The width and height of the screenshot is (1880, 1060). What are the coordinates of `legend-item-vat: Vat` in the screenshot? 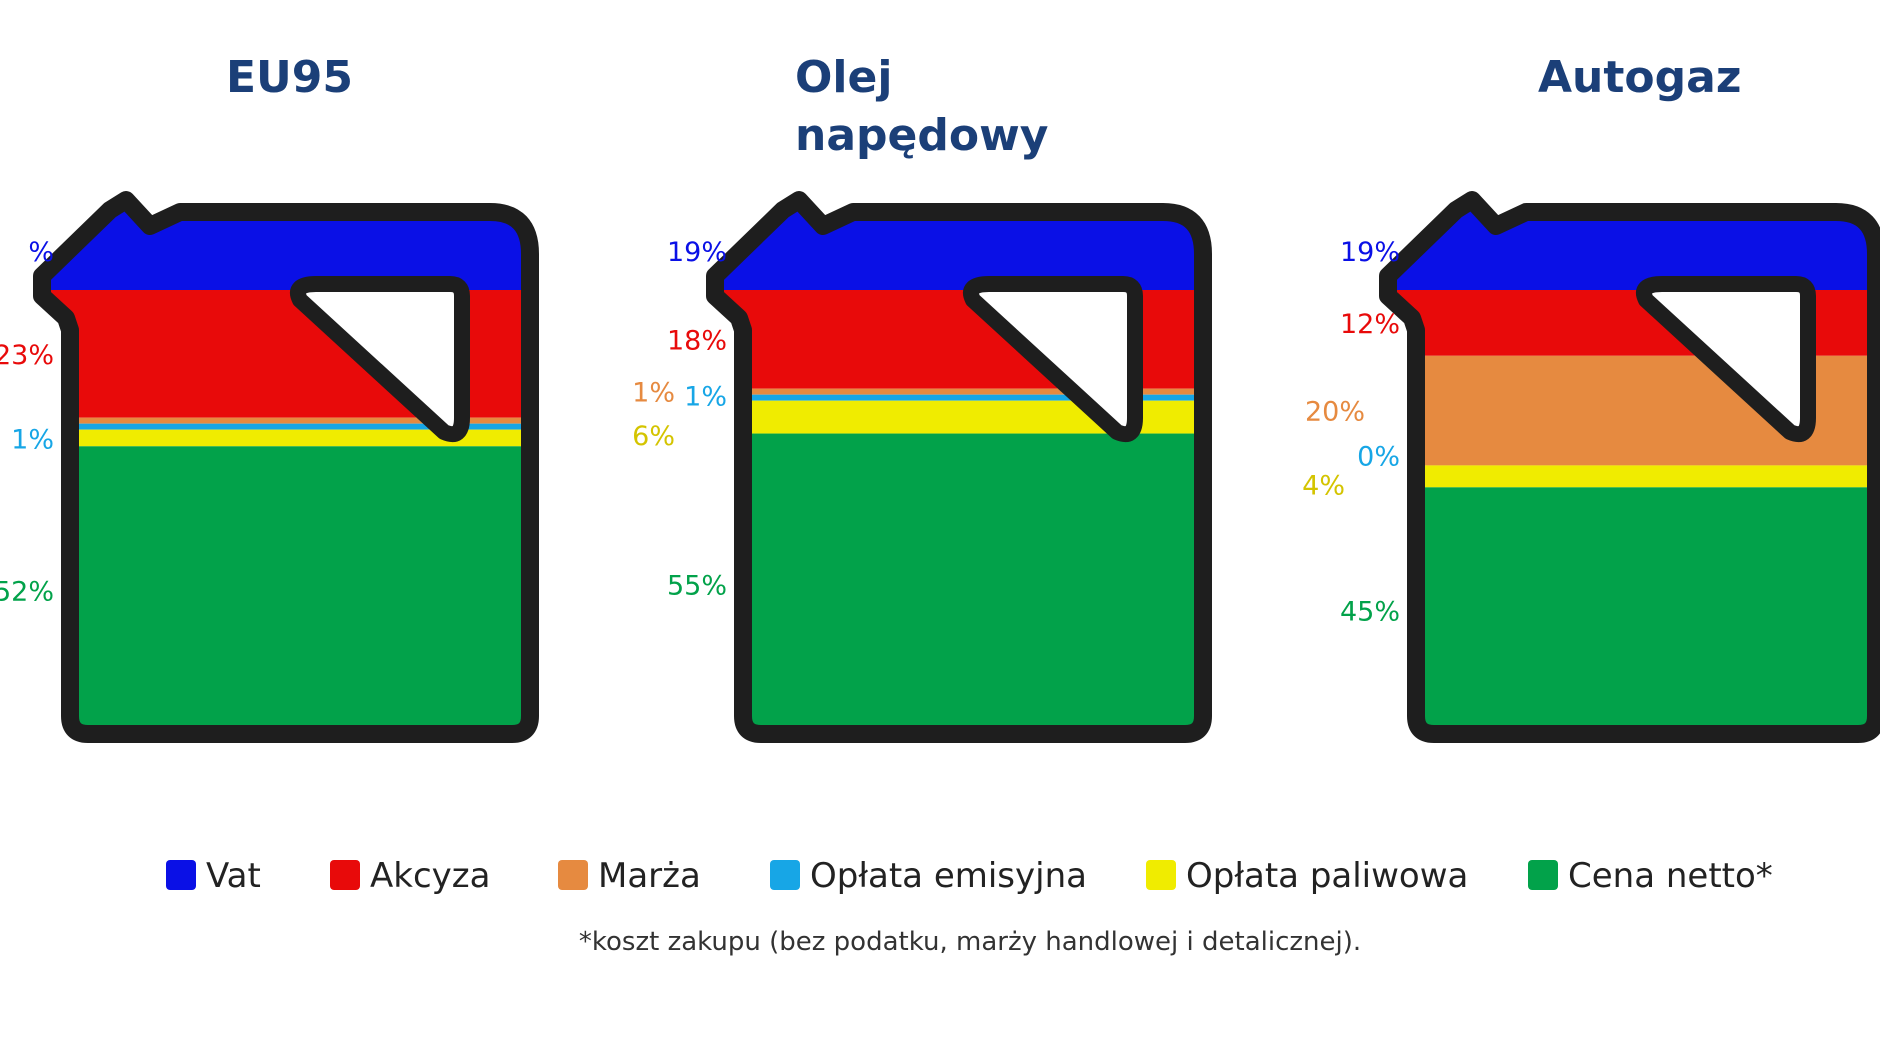 It's located at (213, 876).